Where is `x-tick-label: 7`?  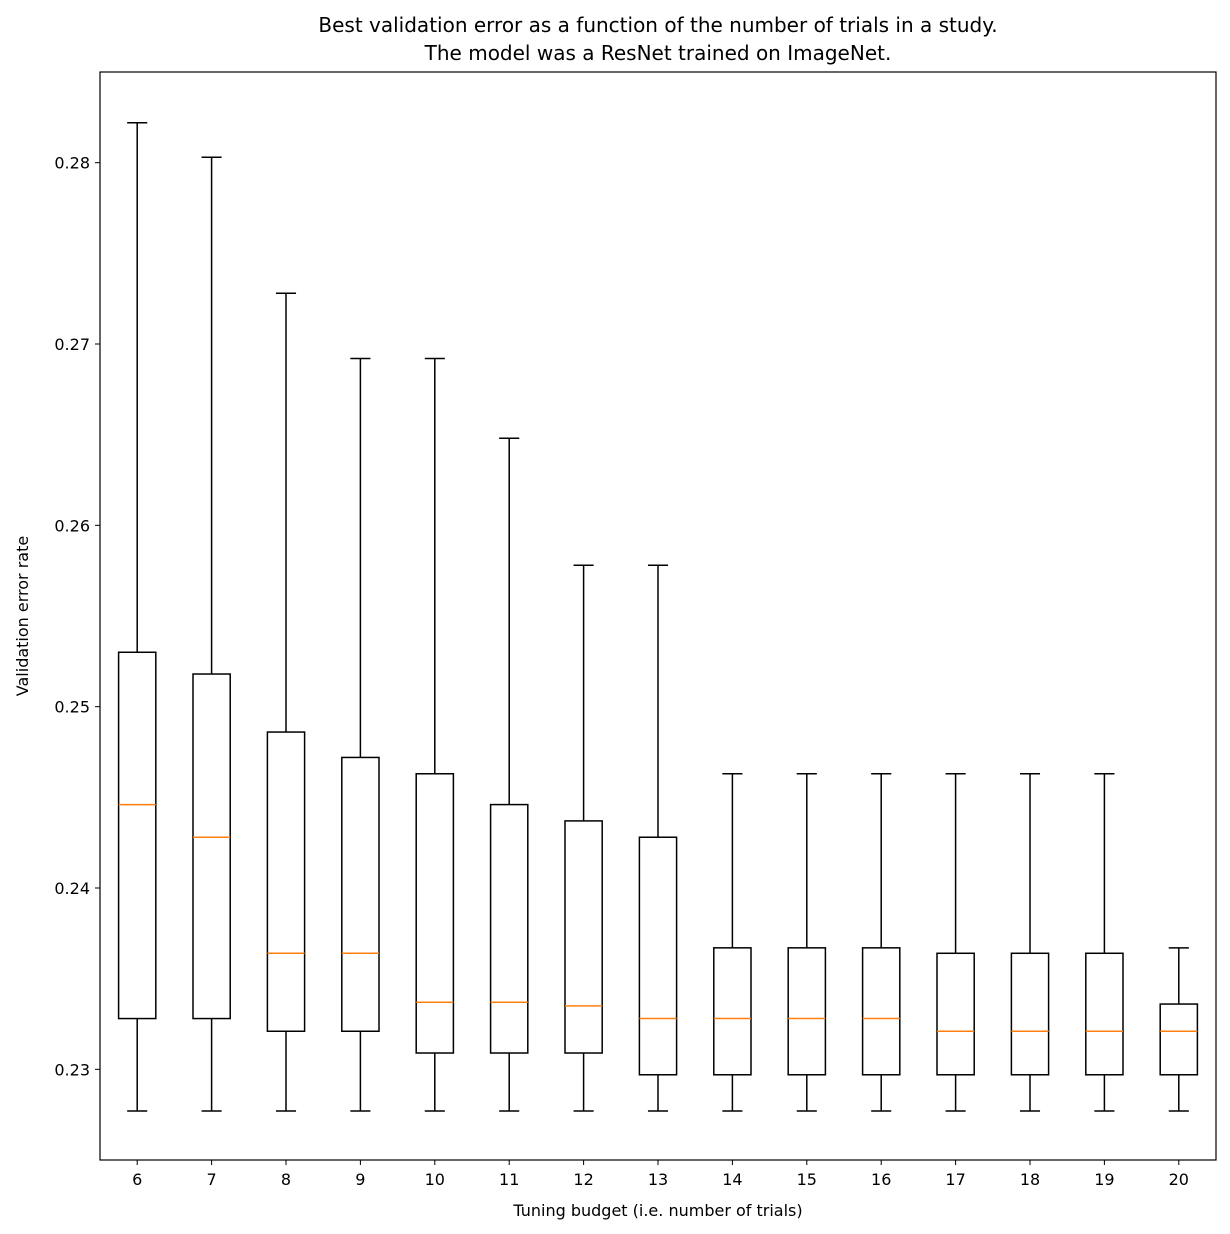 x-tick-label: 7 is located at coordinates (212, 1179).